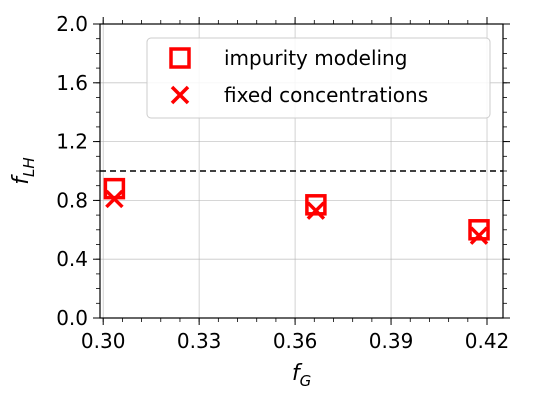 The width and height of the screenshot is (533, 400). I want to click on y-axis-label: fLH, so click(23, 170).